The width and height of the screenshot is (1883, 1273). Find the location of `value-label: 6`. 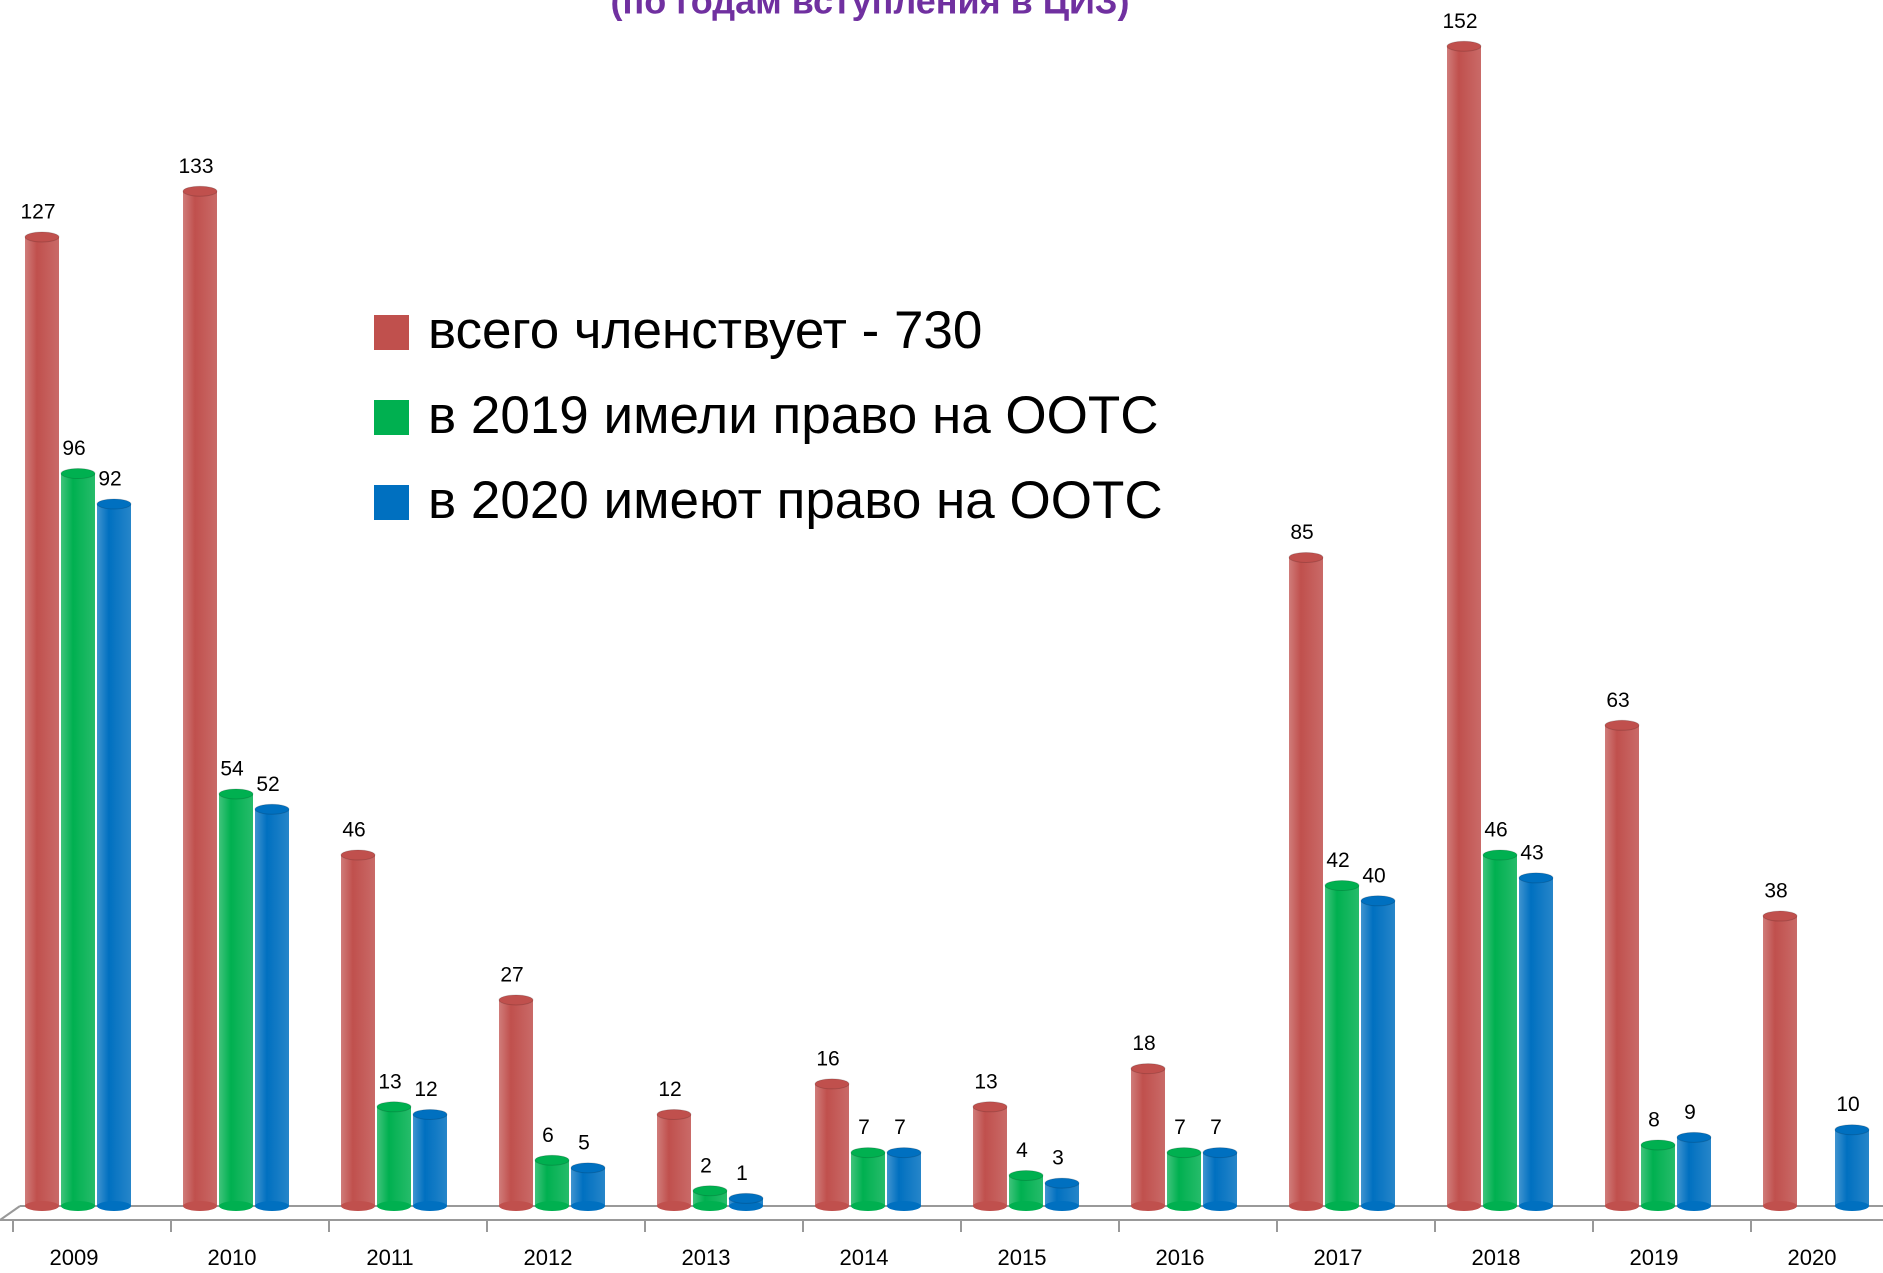

value-label: 6 is located at coordinates (548, 1135).